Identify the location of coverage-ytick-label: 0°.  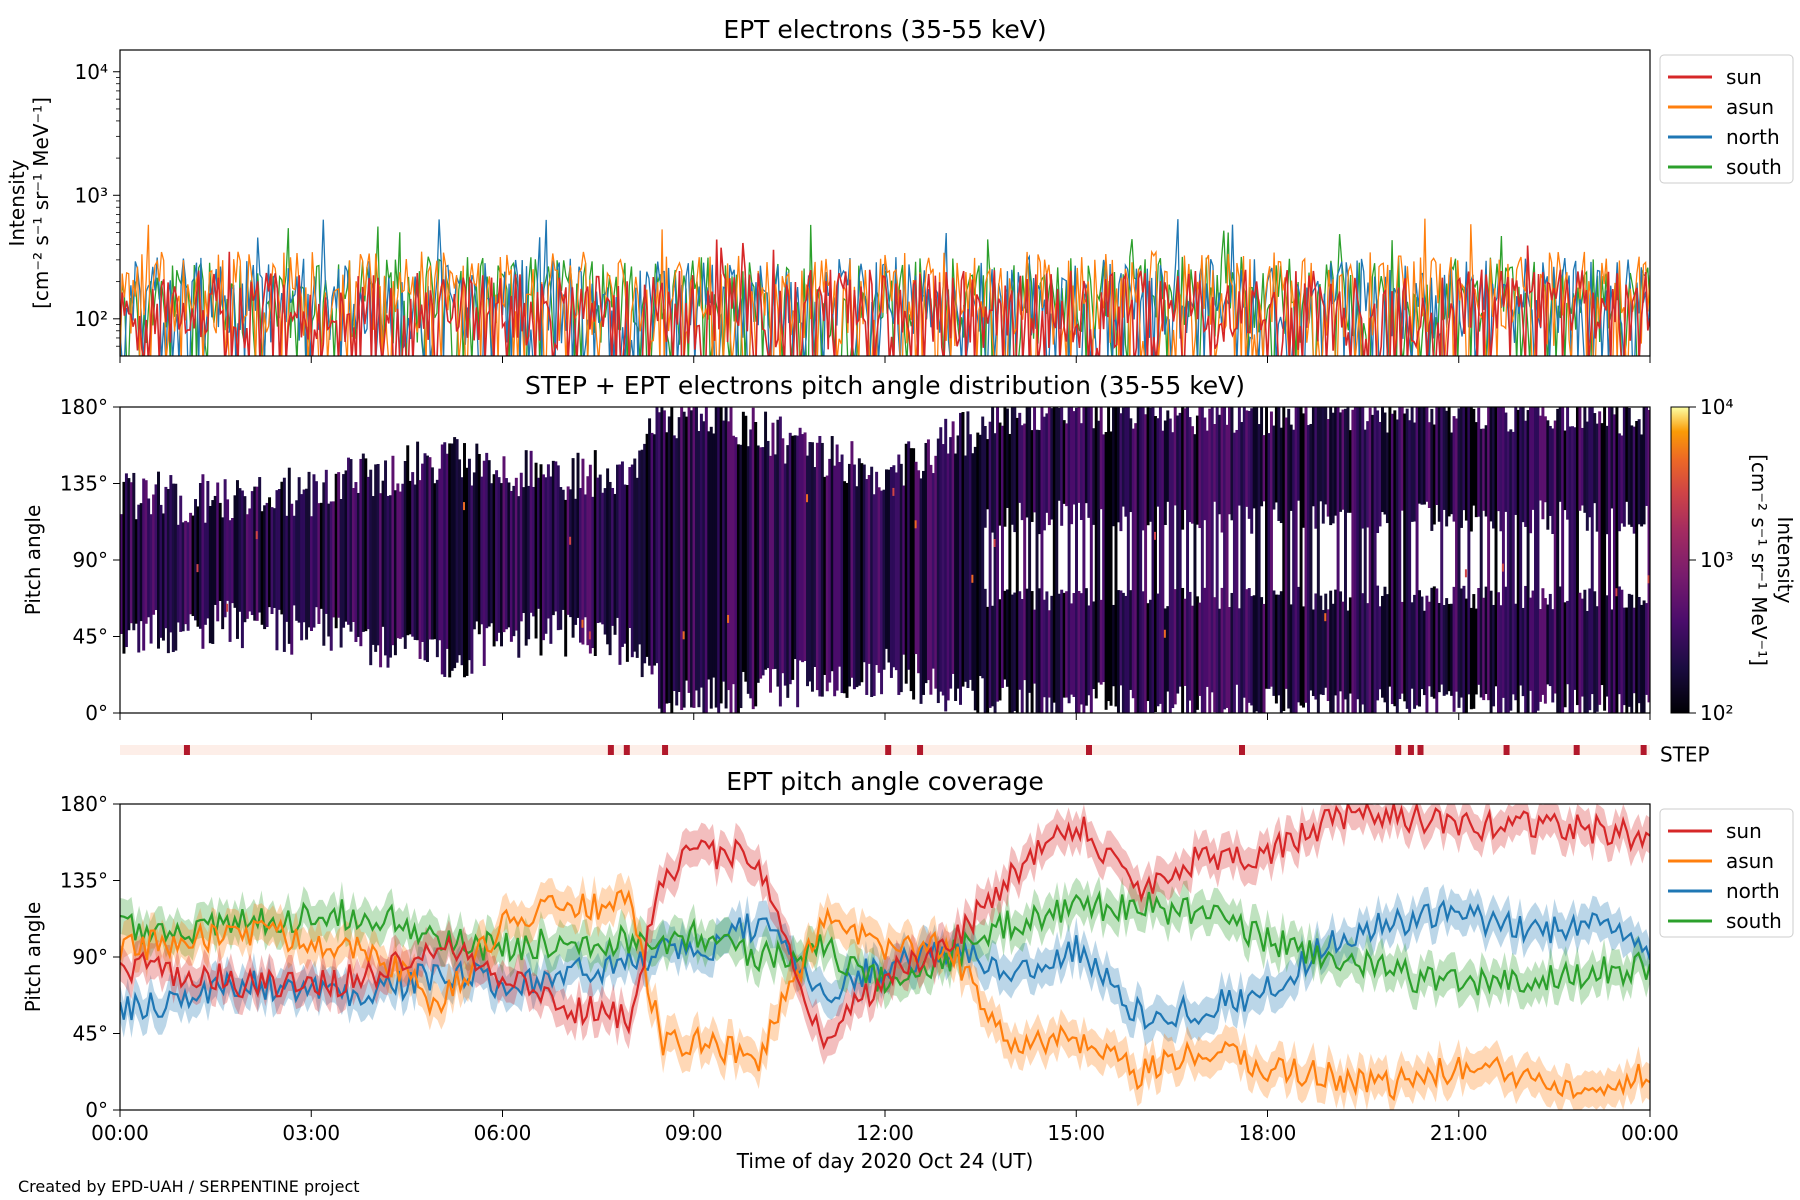
(96, 1110).